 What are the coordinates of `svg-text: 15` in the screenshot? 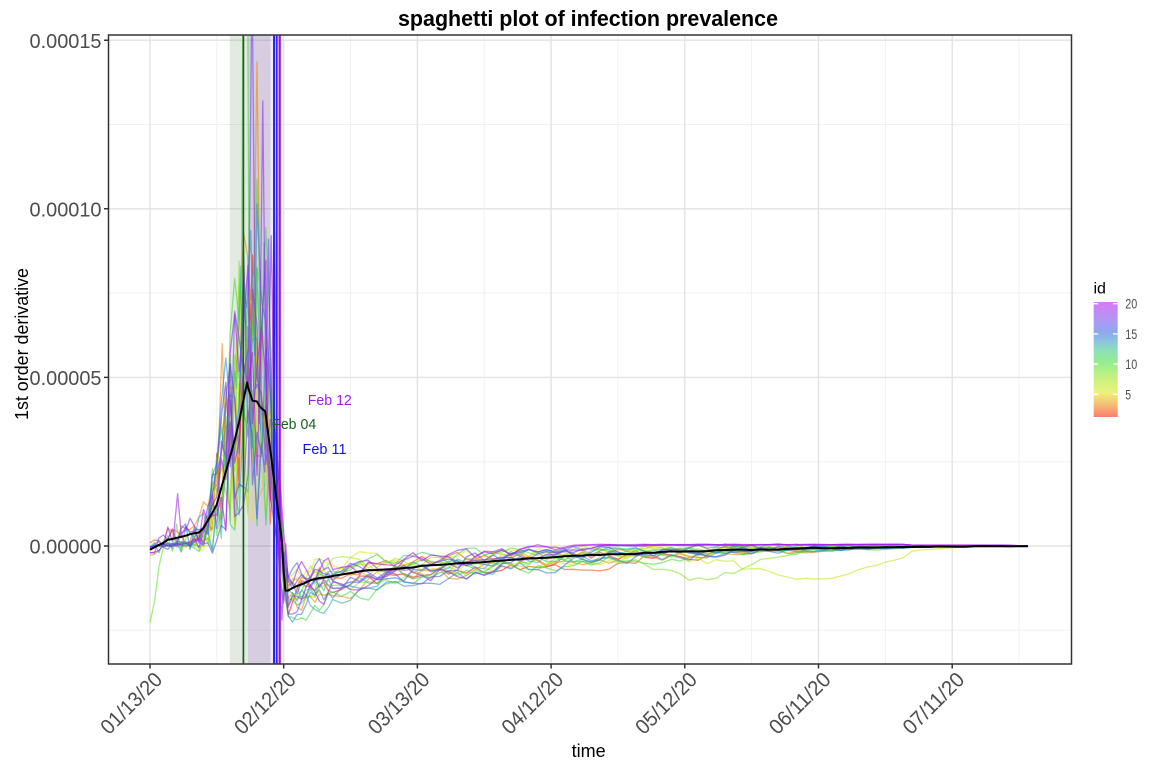 It's located at (1131, 334).